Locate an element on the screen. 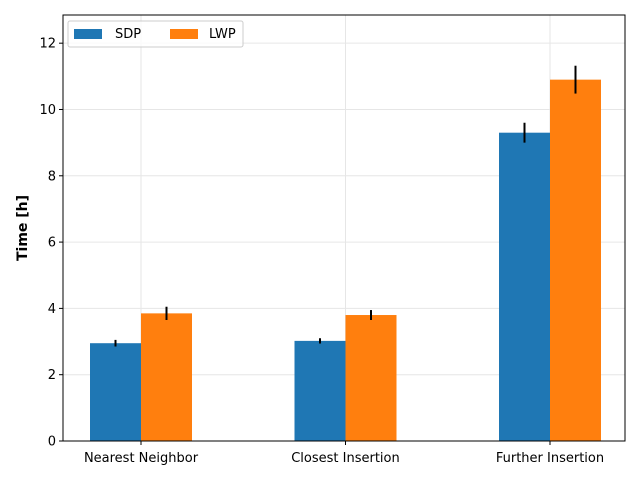  y-tick-label: 4 is located at coordinates (52, 309).